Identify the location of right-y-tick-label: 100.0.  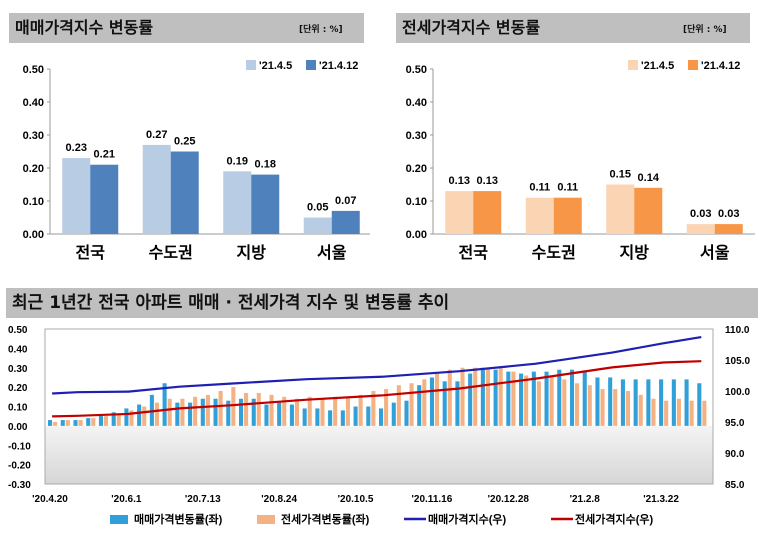
(737, 392).